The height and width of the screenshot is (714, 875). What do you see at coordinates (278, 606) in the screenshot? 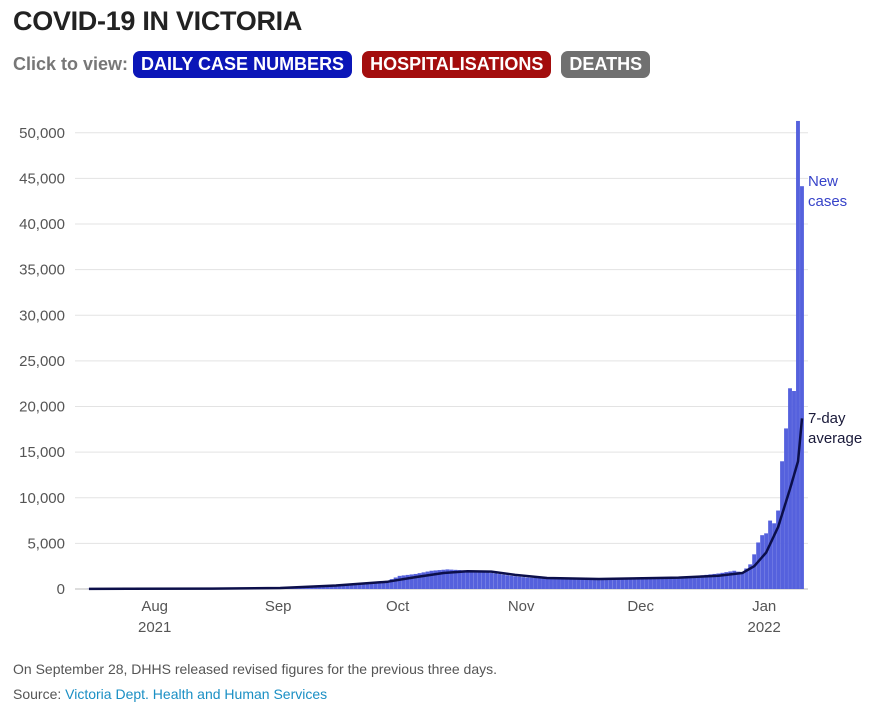
I see `x-tick-label: Sep` at bounding box center [278, 606].